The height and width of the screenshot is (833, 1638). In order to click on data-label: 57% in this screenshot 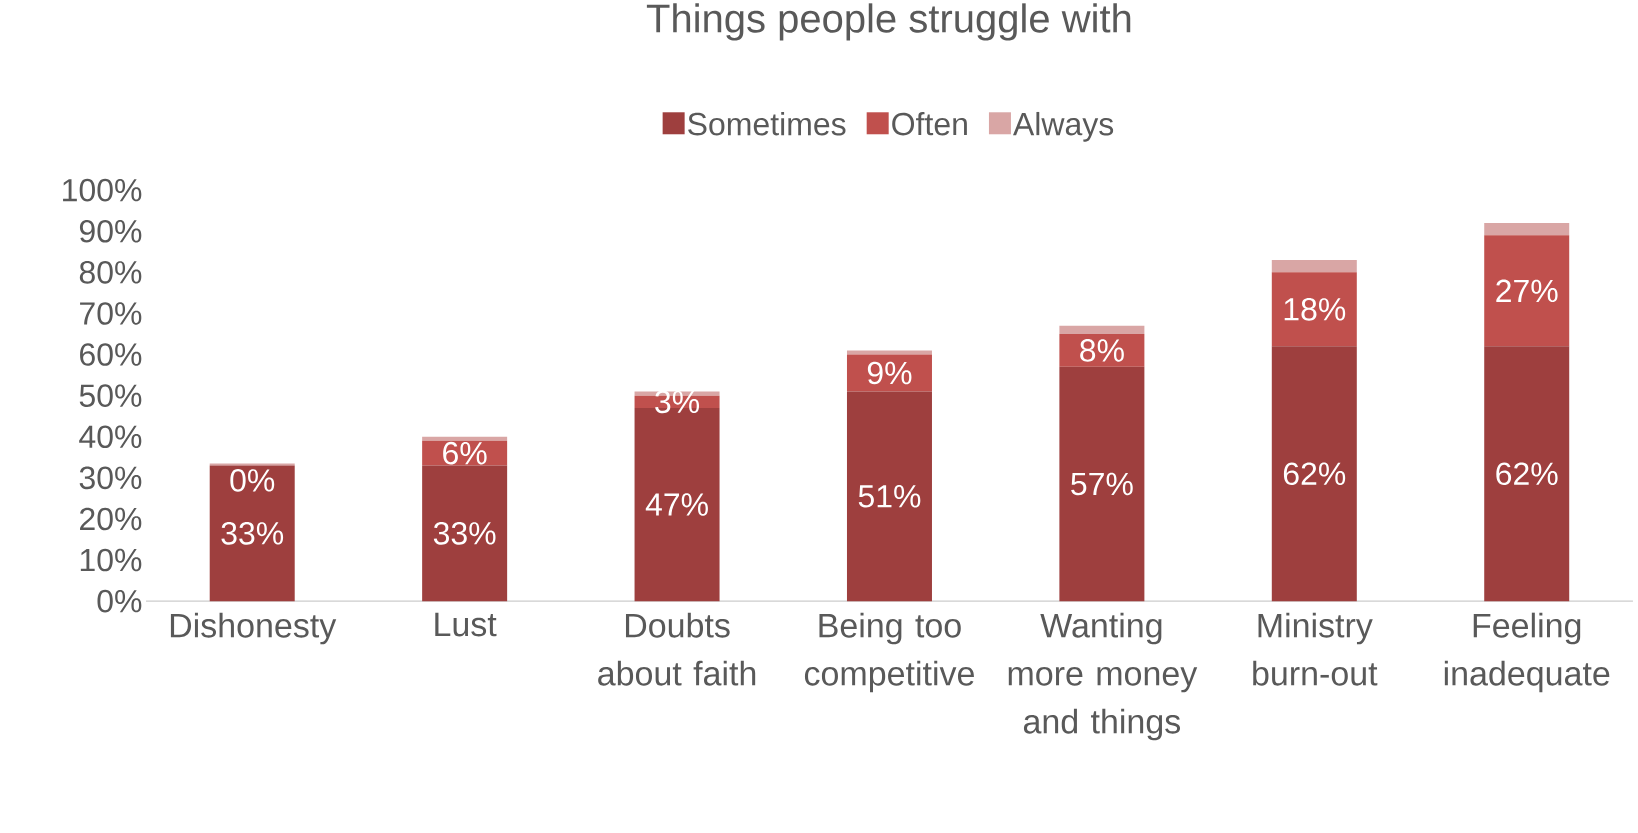, I will do `click(1102, 484)`.